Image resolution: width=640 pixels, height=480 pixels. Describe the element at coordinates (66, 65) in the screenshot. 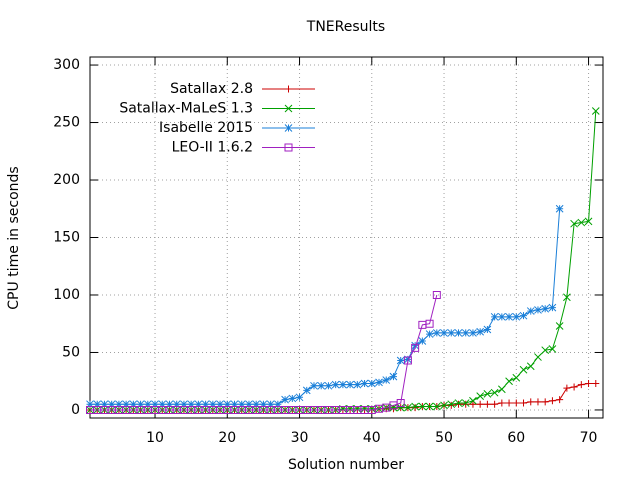

I see `y-tick-label: 300` at that location.